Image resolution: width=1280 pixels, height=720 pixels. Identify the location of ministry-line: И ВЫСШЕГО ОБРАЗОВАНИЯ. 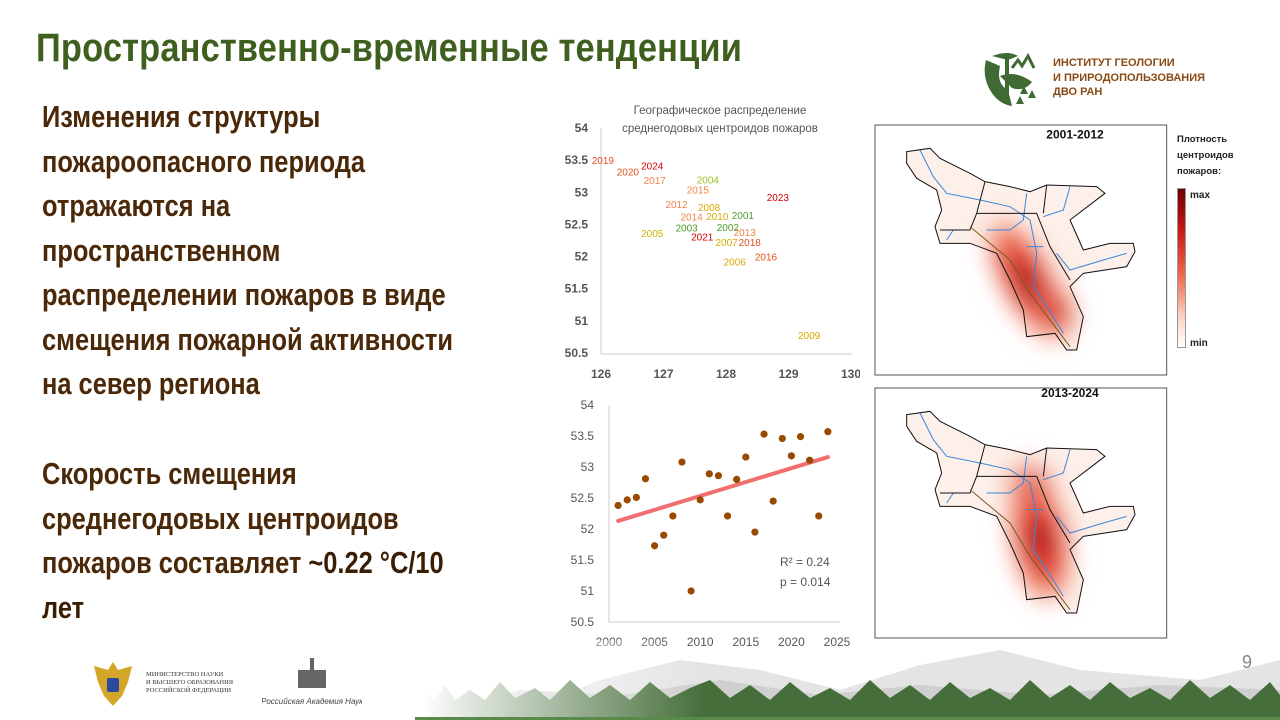
(190, 682).